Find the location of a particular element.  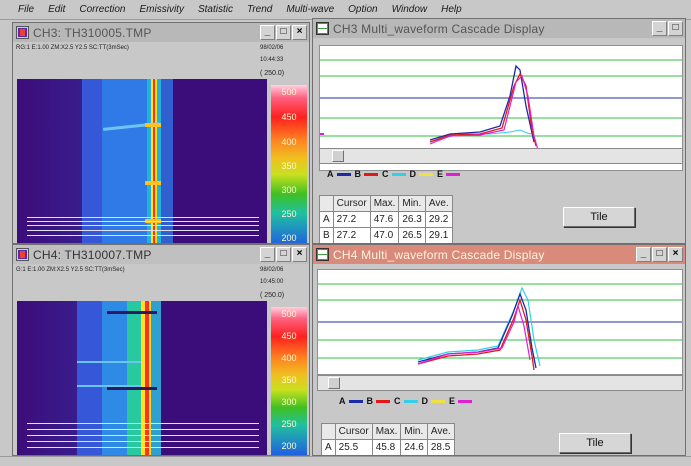

ch3-cascade-title: CH3 Multi_waveform Cascade Display is located at coordinates (439, 28).